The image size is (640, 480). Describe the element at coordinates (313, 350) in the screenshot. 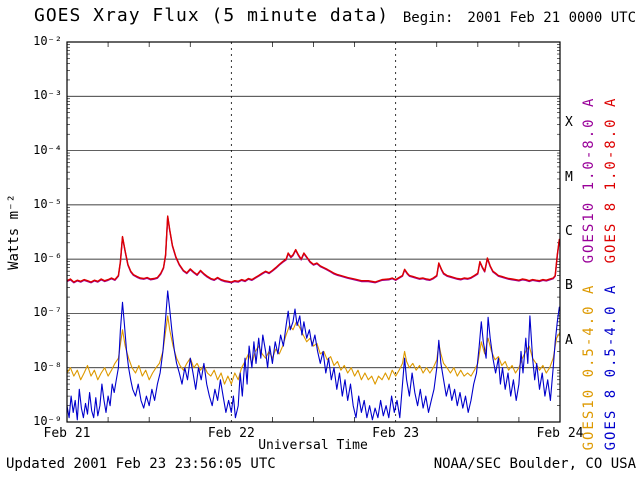

I see `series-goes10_short` at that location.